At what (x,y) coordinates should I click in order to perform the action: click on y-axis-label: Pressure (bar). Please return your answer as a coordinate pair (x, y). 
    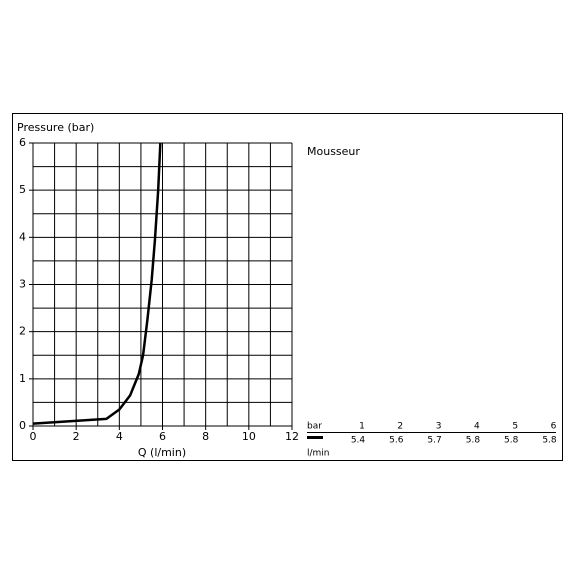
    Looking at the image, I should click on (55, 127).